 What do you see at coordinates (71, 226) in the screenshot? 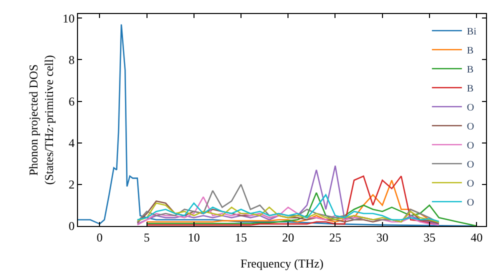
I see `y-tick-label: 0` at bounding box center [71, 226].